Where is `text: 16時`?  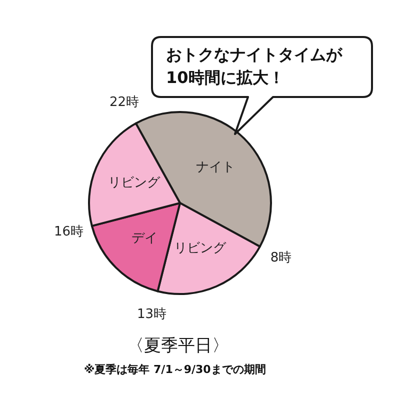 text: 16時 is located at coordinates (69, 232).